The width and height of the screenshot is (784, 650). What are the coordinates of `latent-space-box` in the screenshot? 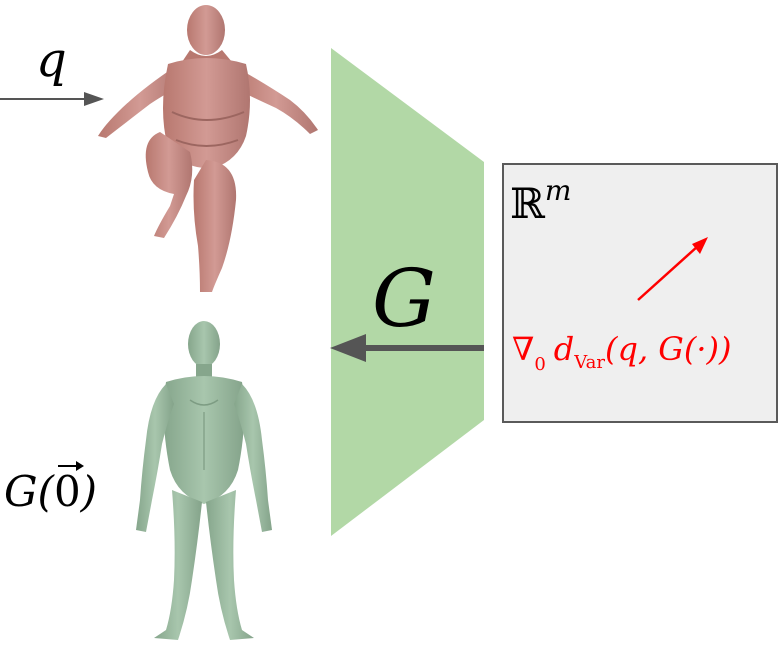 It's located at (640, 293).